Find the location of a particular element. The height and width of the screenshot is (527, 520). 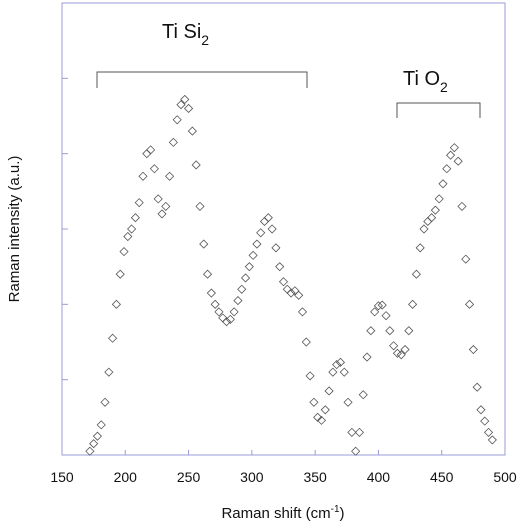

x-tick-label: 500 is located at coordinates (505, 477).